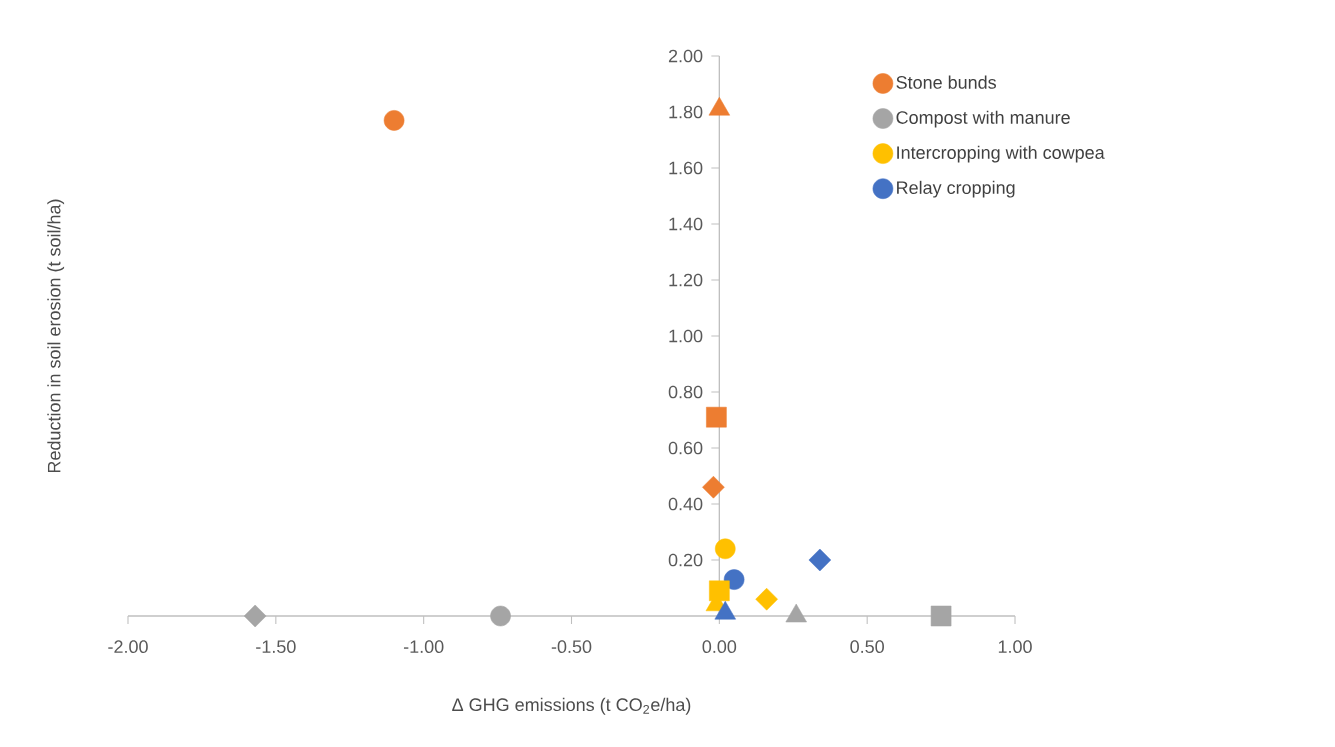 The image size is (1335, 747). What do you see at coordinates (56, 336) in the screenshot?
I see `y-axis-title: Reduction in soil erosion (t soil/ha)` at bounding box center [56, 336].